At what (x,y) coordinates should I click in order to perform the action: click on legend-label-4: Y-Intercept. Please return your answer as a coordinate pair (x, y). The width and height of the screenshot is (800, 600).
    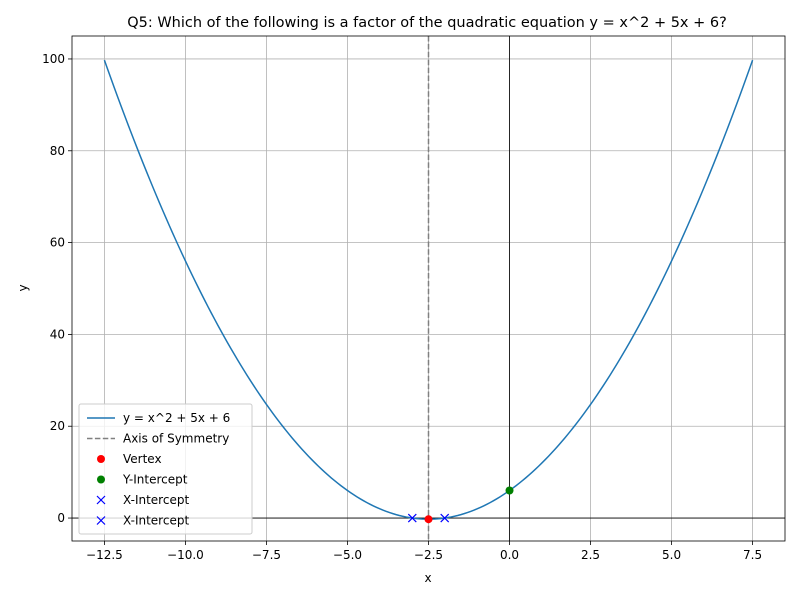
    Looking at the image, I should click on (155, 480).